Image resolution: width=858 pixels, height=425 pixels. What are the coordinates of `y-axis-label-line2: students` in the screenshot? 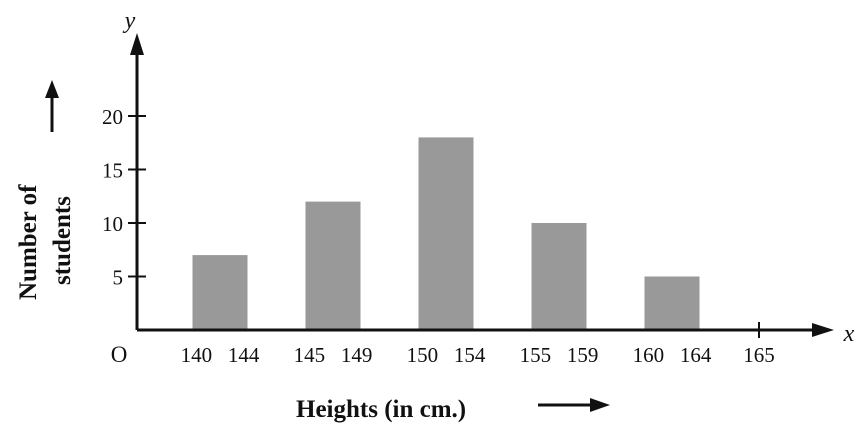 It's located at (62, 240).